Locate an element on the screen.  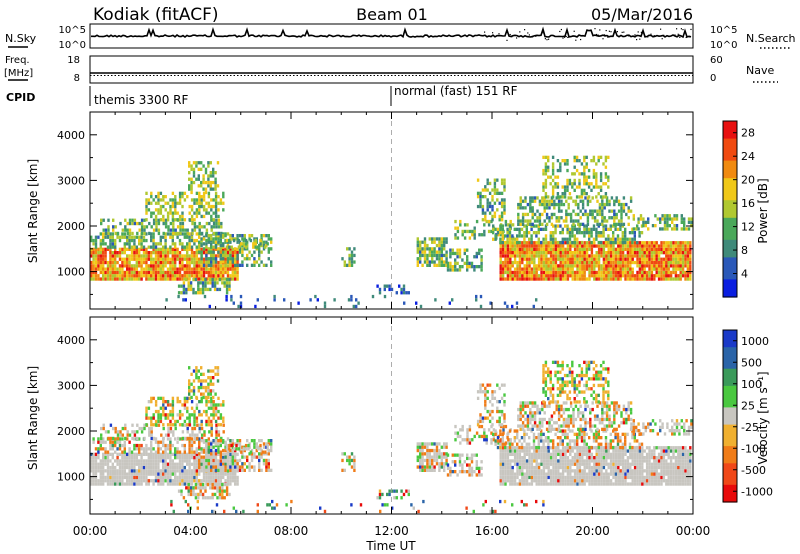
colorbar-segment is located at coordinates (730, 295).